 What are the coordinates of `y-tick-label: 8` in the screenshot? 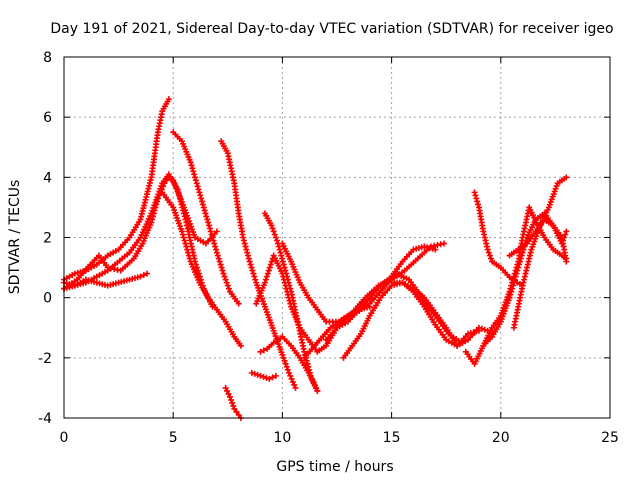 It's located at (47, 58).